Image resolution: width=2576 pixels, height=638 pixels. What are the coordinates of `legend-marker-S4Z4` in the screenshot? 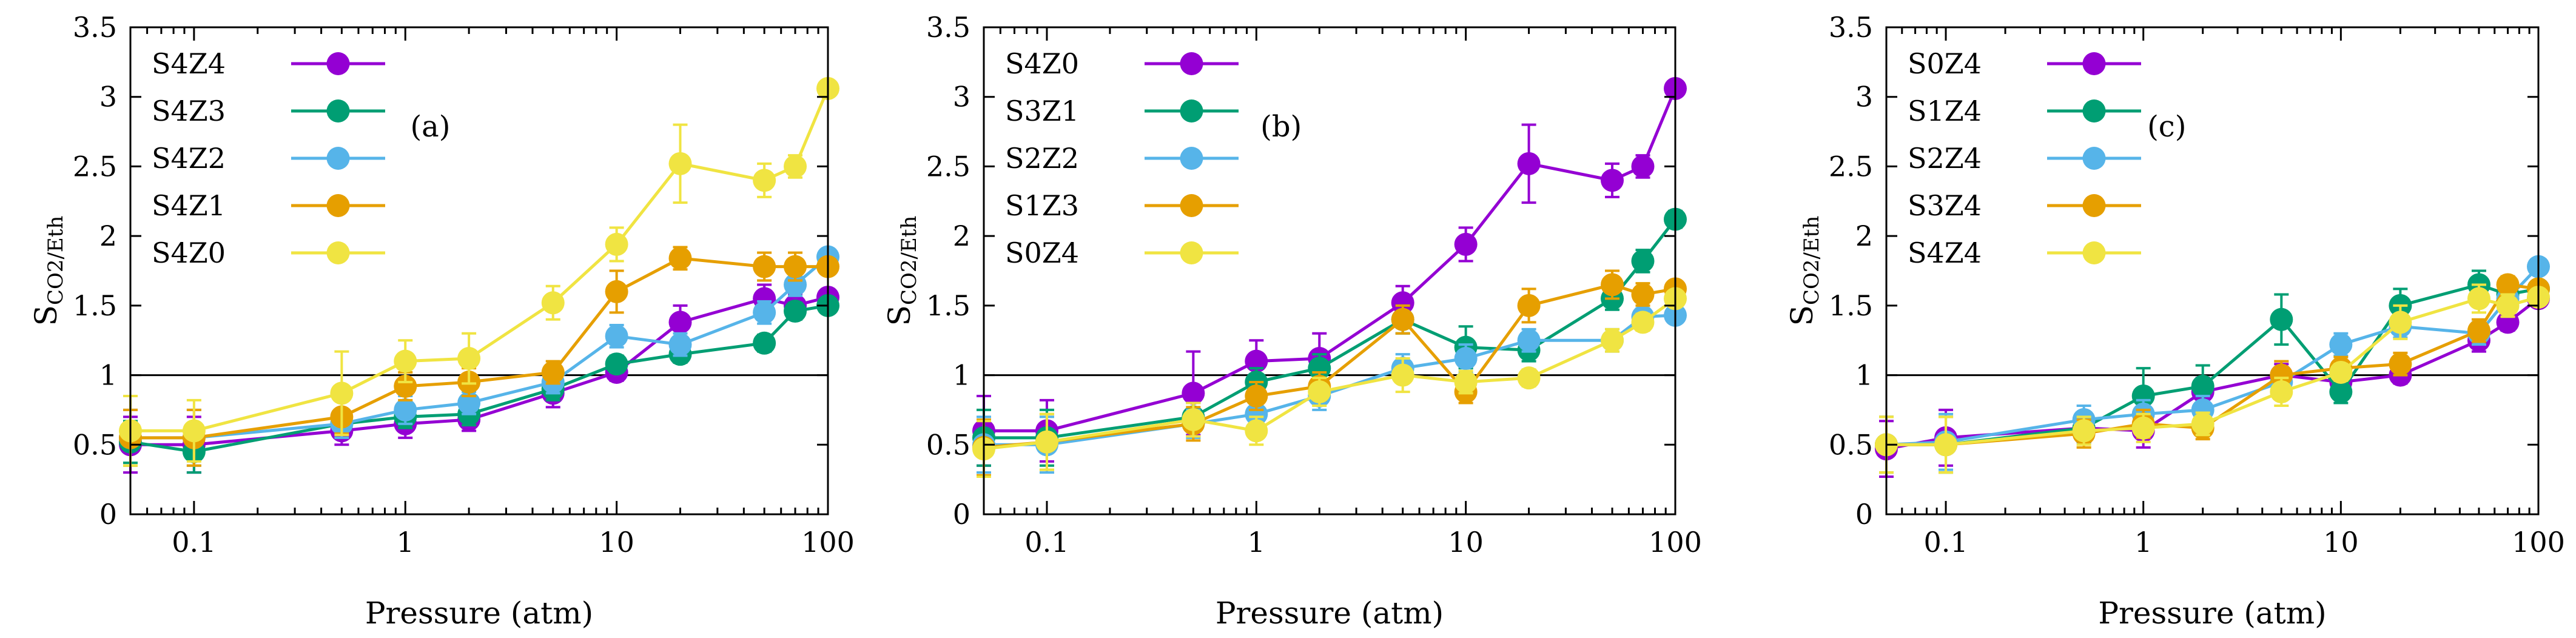 It's located at (2094, 252).